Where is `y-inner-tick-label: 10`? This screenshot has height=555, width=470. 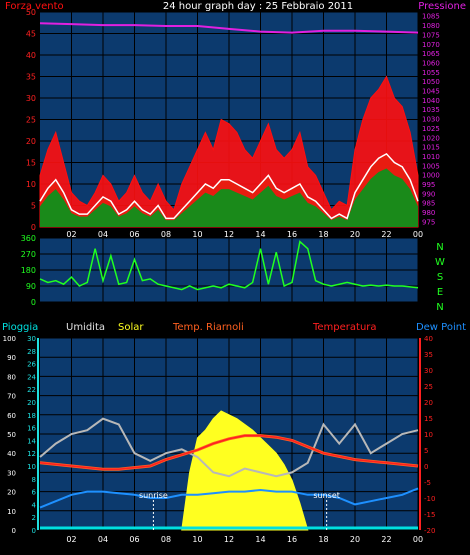
y-inner-tick-label: 10 is located at coordinates (31, 467).